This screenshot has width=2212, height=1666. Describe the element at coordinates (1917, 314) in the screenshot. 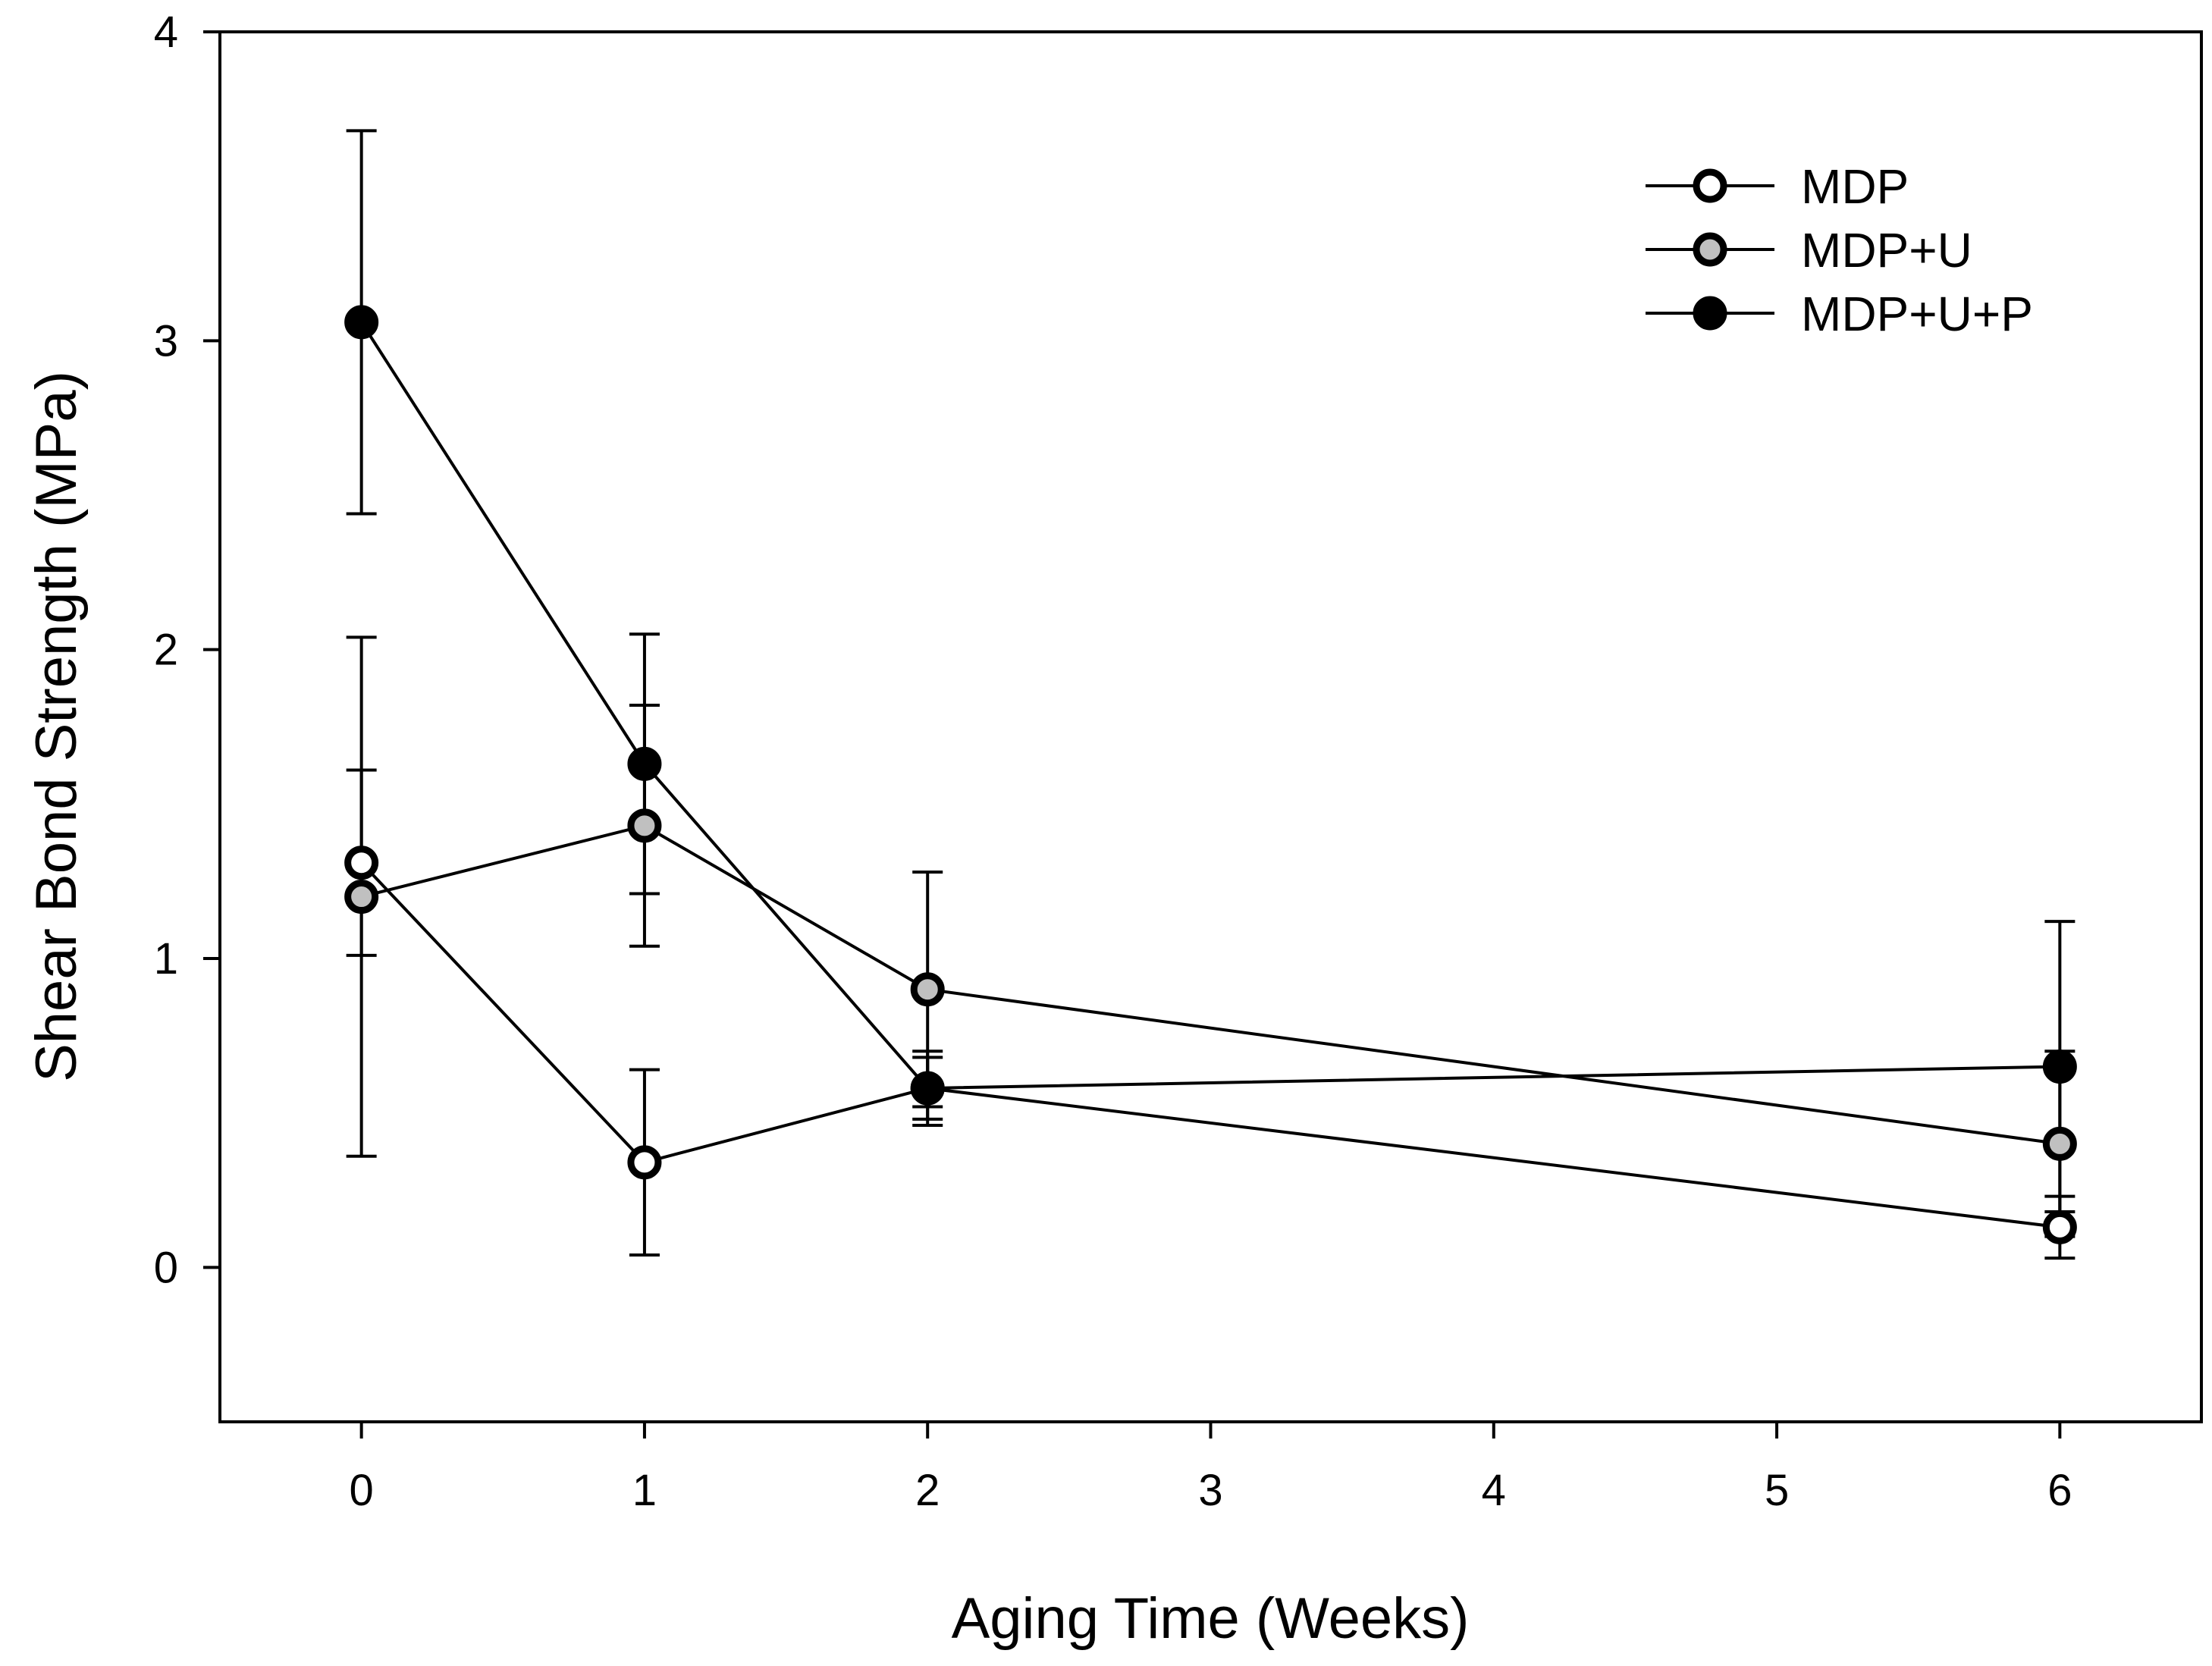

I see `legend-label: MDP+U+P` at that location.